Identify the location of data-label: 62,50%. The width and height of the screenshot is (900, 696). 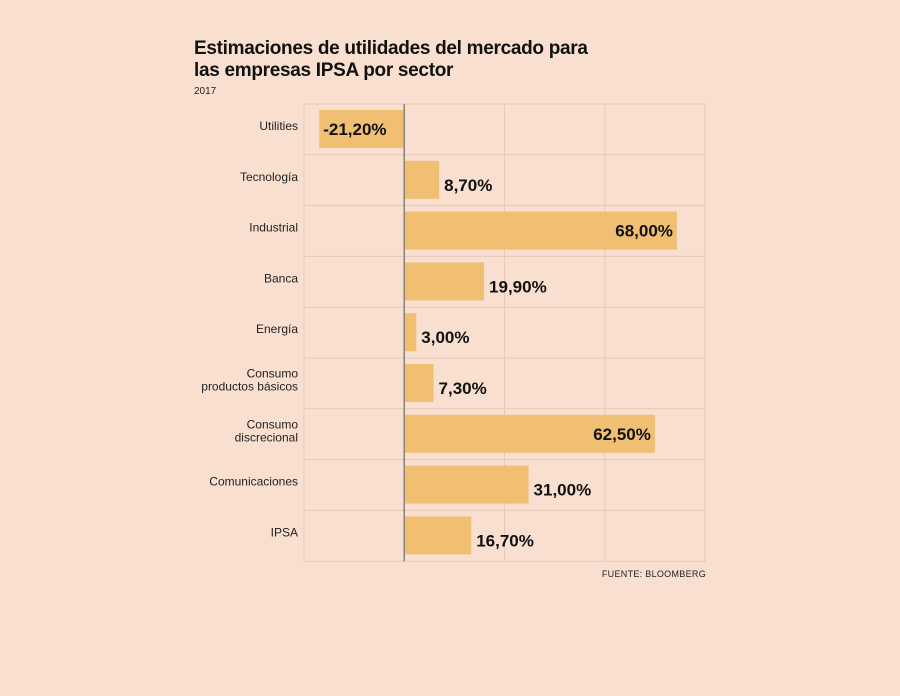
(622, 434).